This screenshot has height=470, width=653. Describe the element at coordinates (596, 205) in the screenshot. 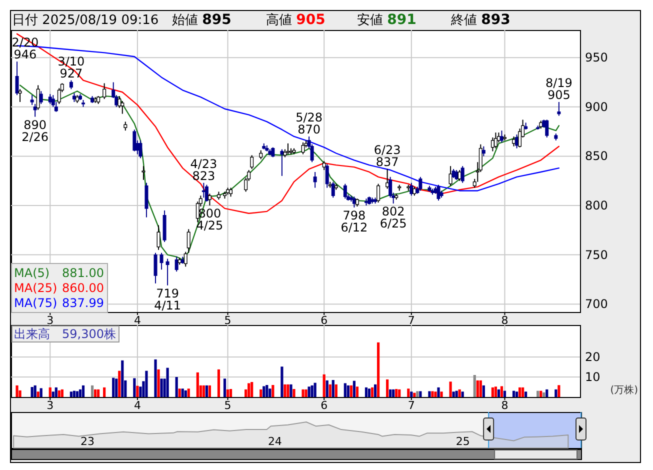

I see `y-tick-label: 800` at that location.